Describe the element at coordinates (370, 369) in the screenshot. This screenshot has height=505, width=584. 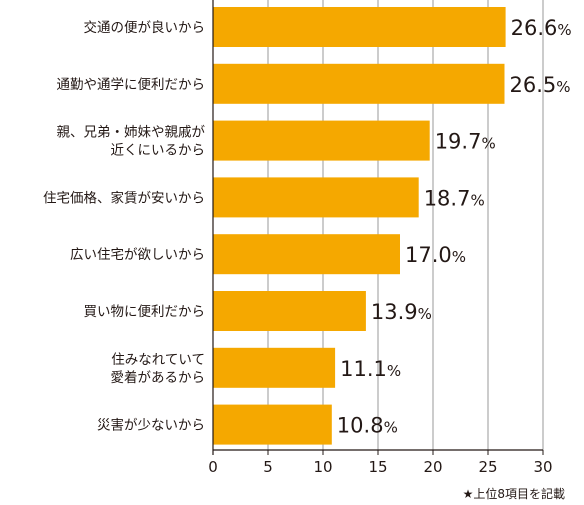
I see `value-label: 11.1%` at that location.